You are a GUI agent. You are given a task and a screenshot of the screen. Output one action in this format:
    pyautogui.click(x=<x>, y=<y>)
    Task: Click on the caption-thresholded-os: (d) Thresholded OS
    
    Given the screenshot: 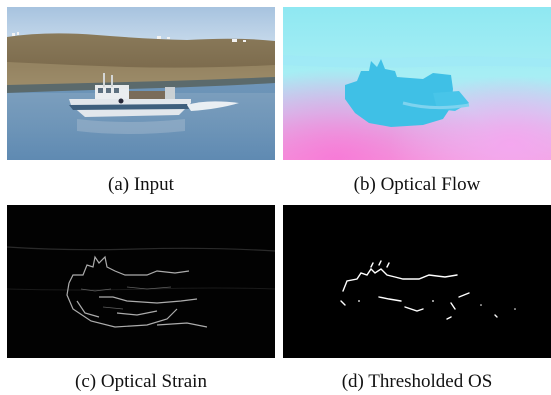 What is the action you would take?
    pyautogui.click(x=417, y=382)
    